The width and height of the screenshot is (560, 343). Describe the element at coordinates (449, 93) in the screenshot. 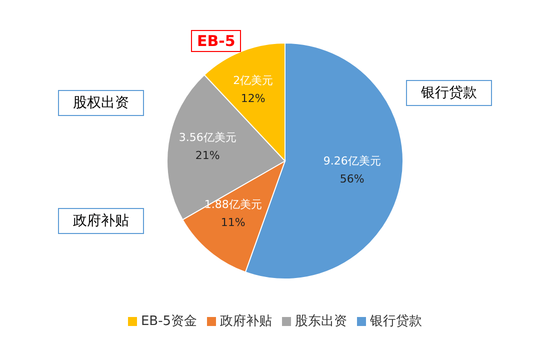

I see `text: 银行贷款` at that location.